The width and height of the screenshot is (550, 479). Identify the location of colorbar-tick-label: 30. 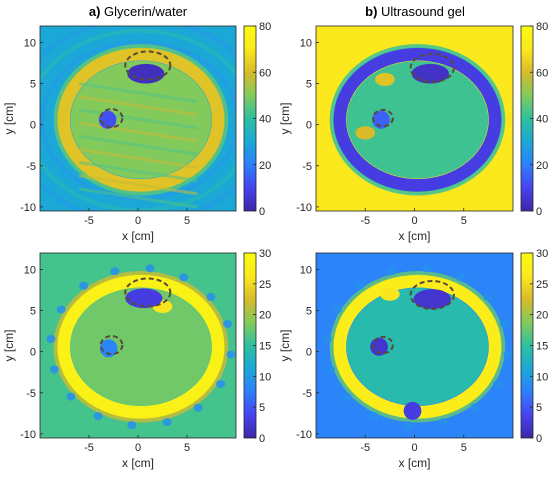
(265, 254).